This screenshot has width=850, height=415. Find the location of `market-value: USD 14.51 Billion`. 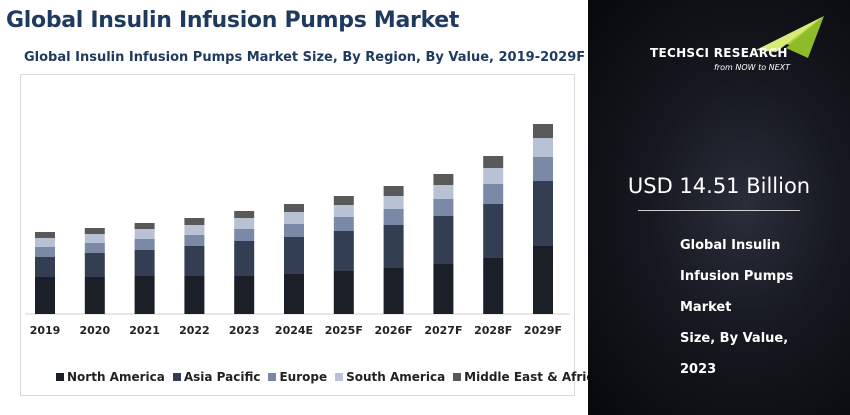

market-value: USD 14.51 Billion is located at coordinates (719, 186).